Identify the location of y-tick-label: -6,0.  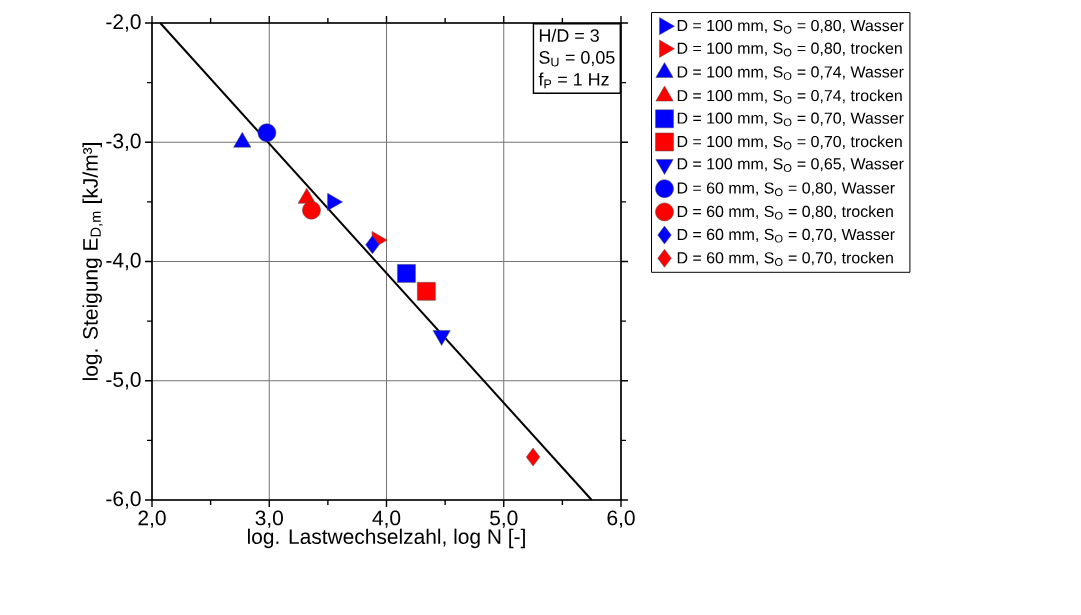
(123, 500).